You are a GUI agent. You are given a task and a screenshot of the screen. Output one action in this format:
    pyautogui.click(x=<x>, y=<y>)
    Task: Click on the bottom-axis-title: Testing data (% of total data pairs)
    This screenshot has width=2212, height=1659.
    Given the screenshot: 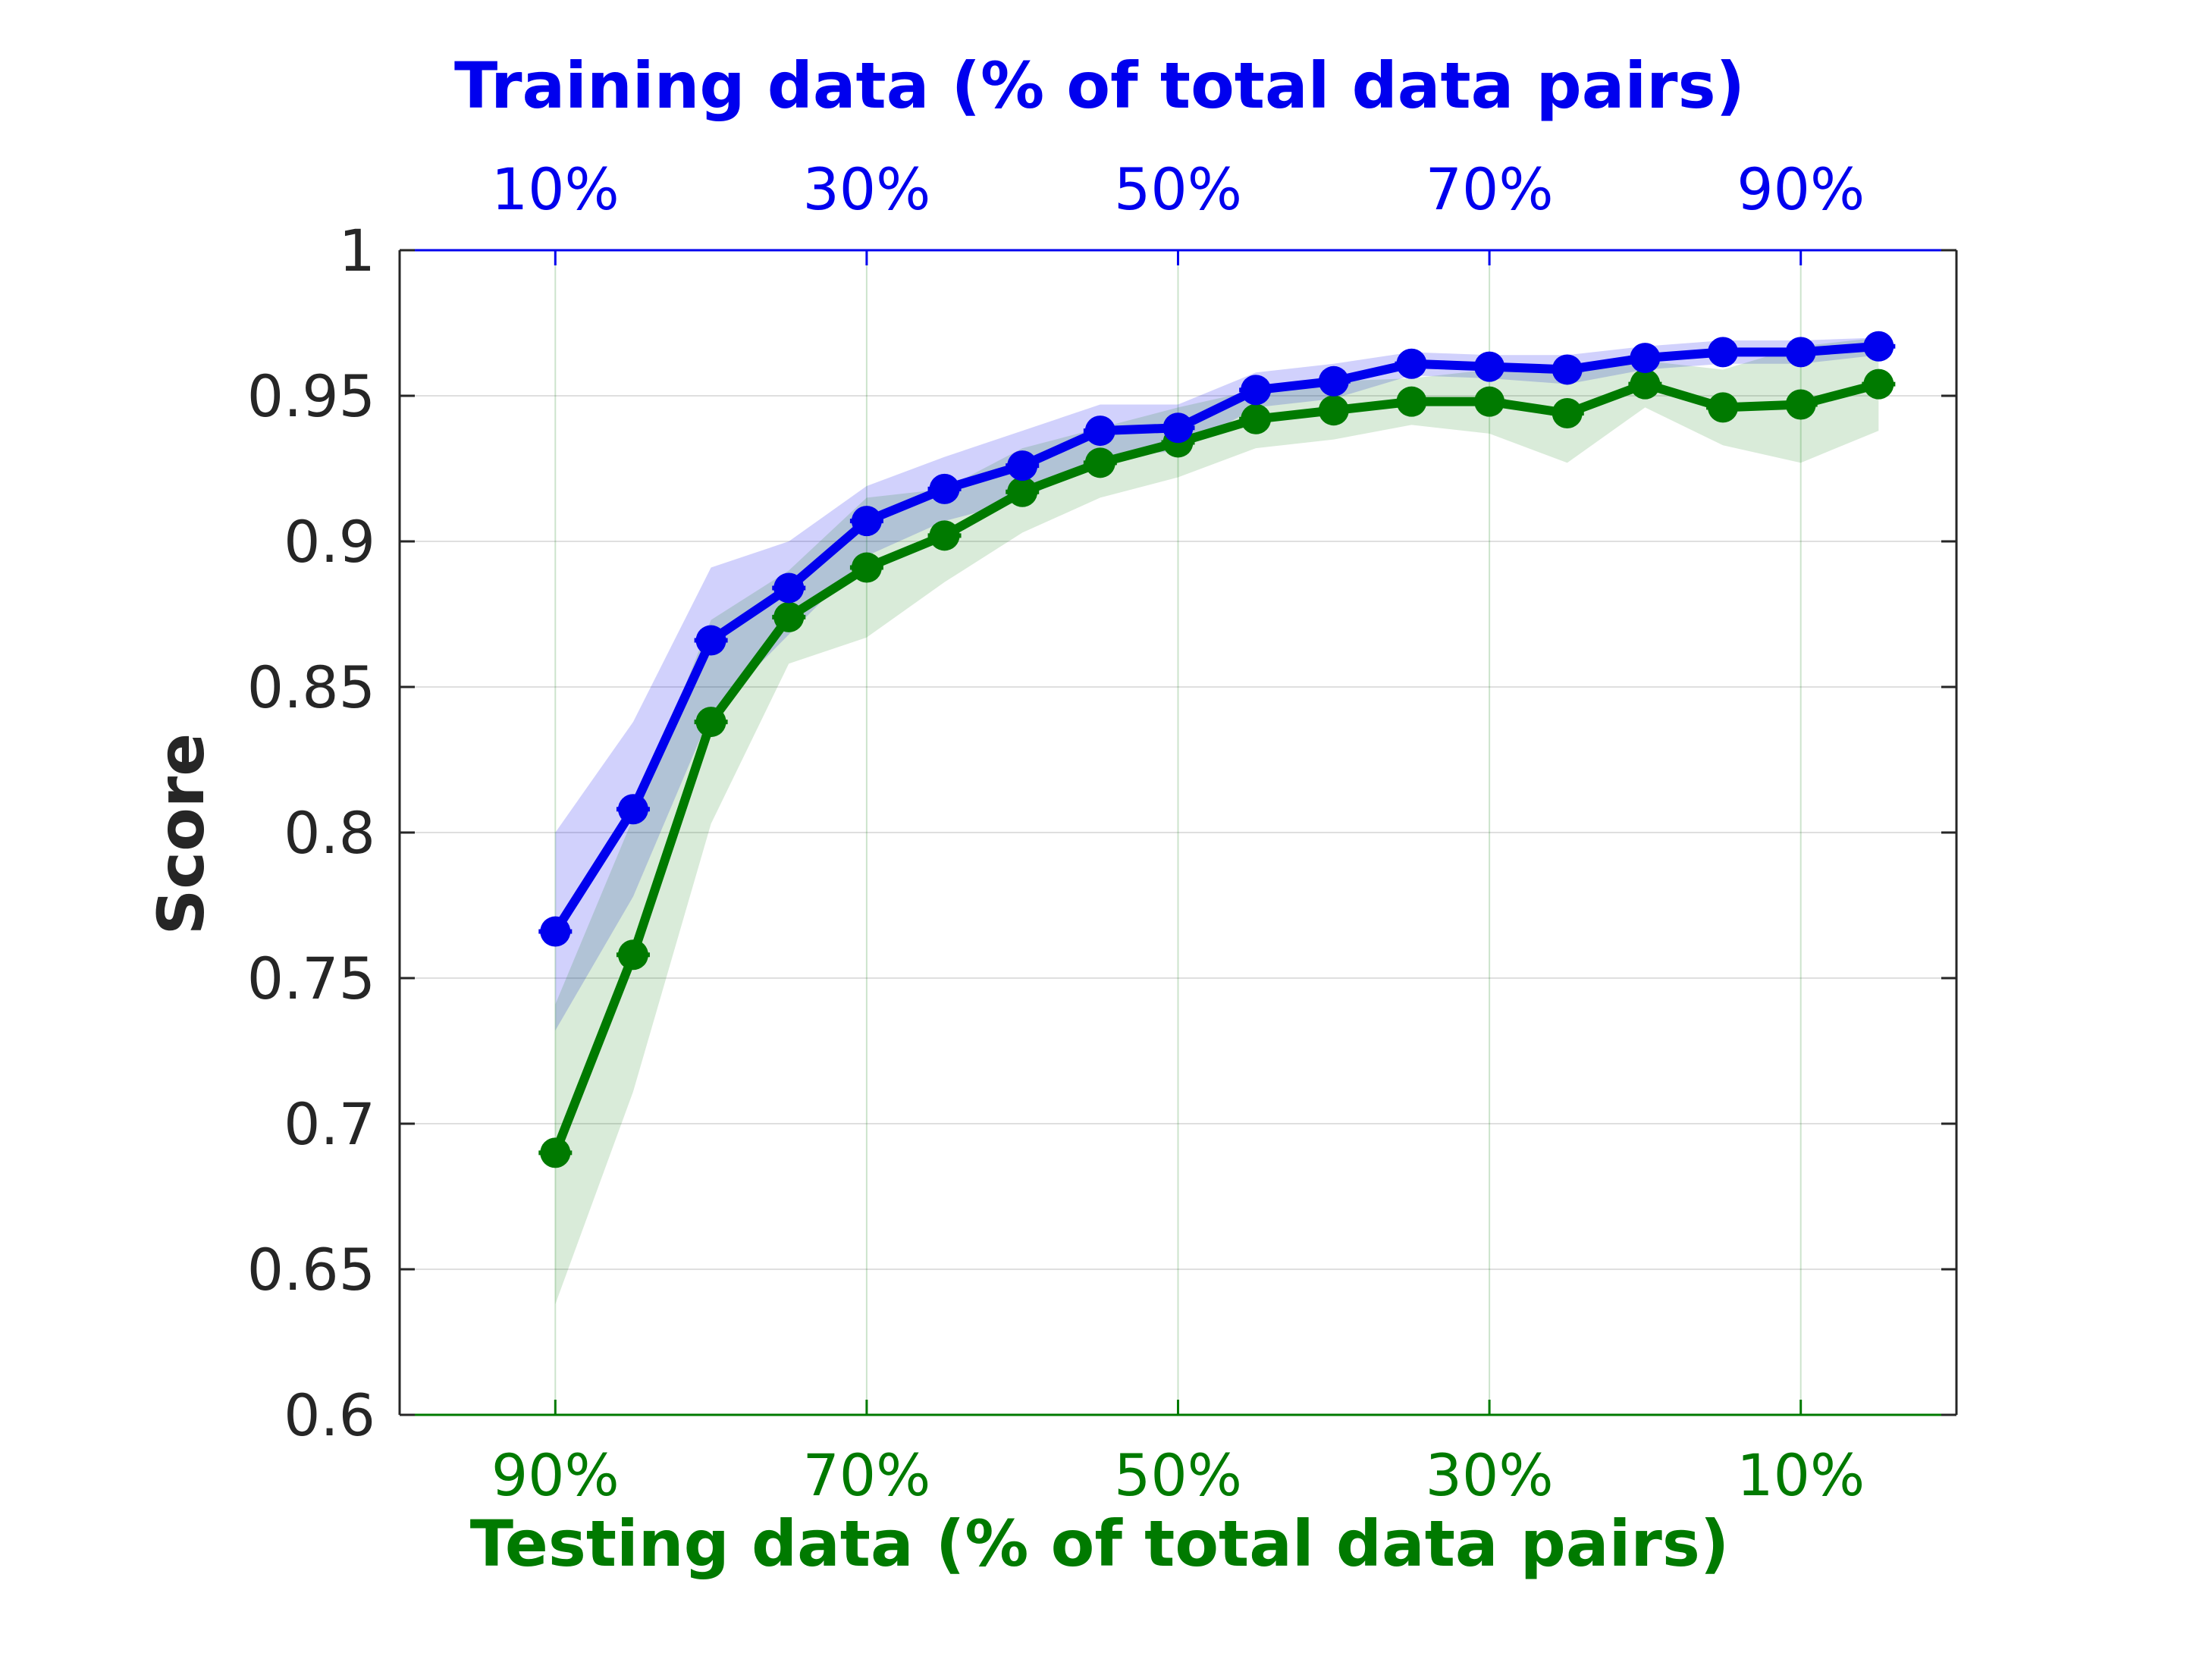 What is the action you would take?
    pyautogui.click(x=1100, y=1544)
    